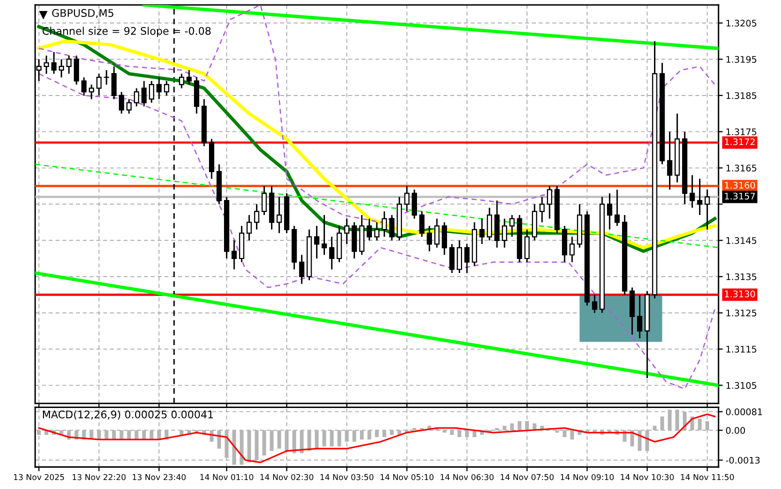 This screenshot has width=781, height=489. I want to click on y-tick-label: 0.00, so click(735, 430).